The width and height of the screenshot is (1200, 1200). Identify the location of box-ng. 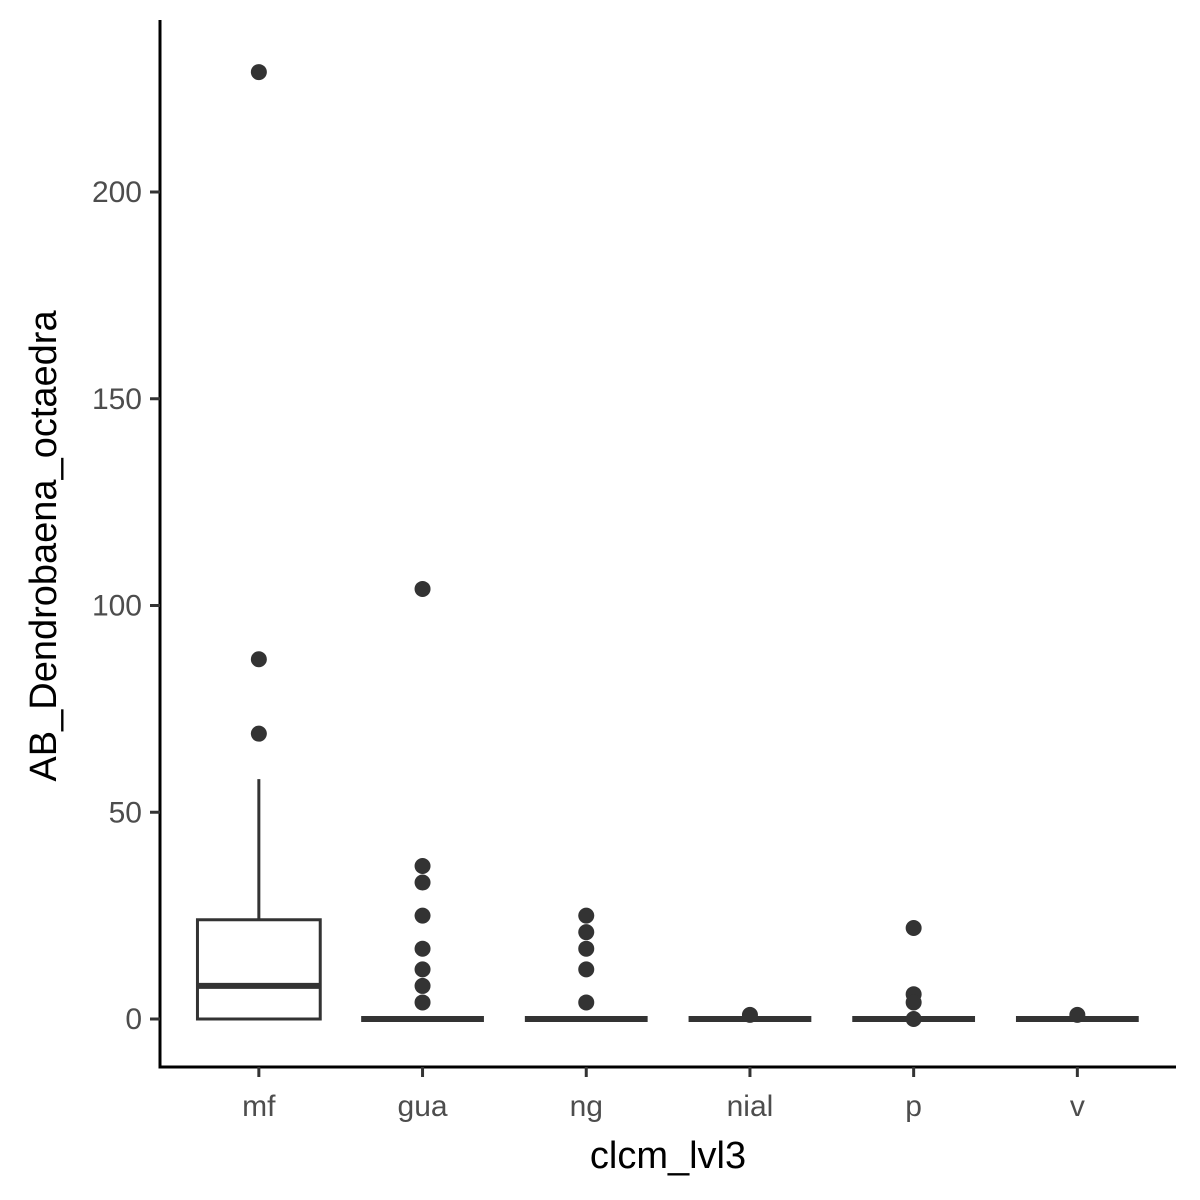
(586, 964).